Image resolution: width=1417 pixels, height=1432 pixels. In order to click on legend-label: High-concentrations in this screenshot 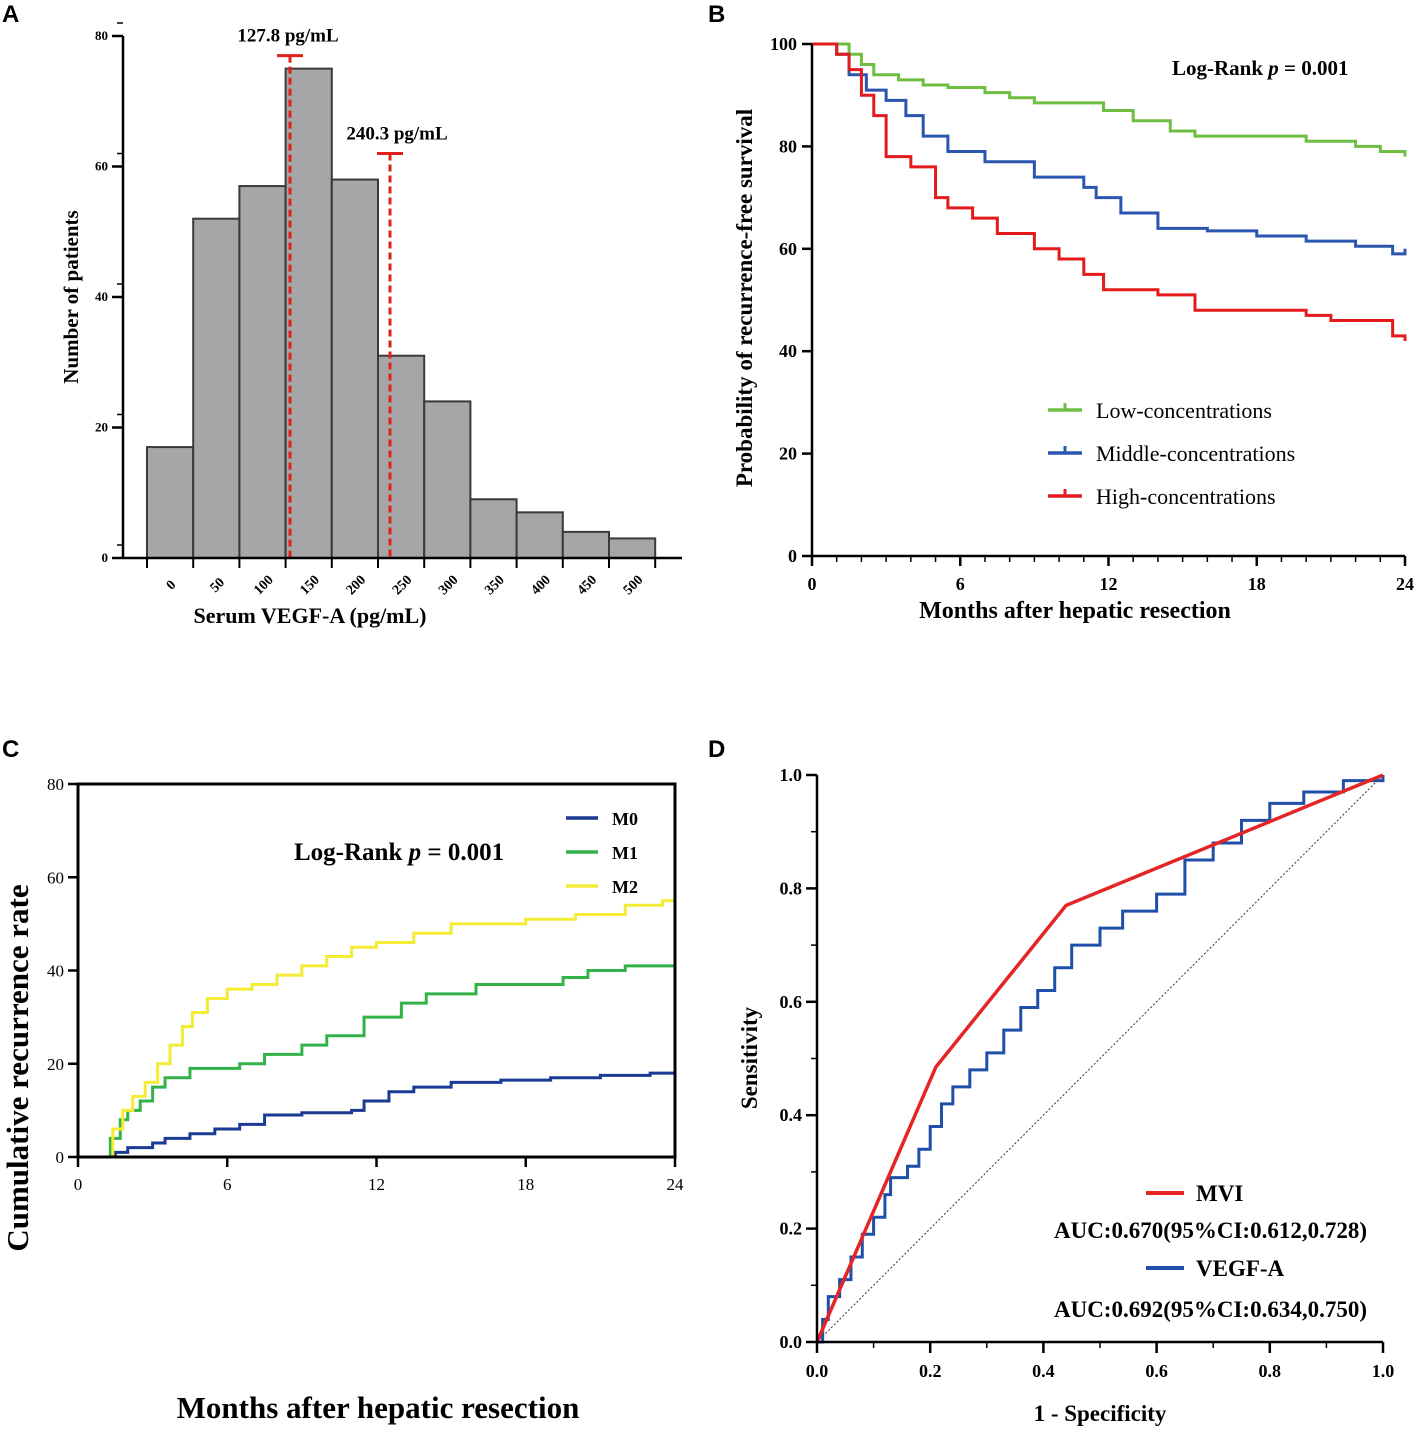, I will do `click(1186, 496)`.